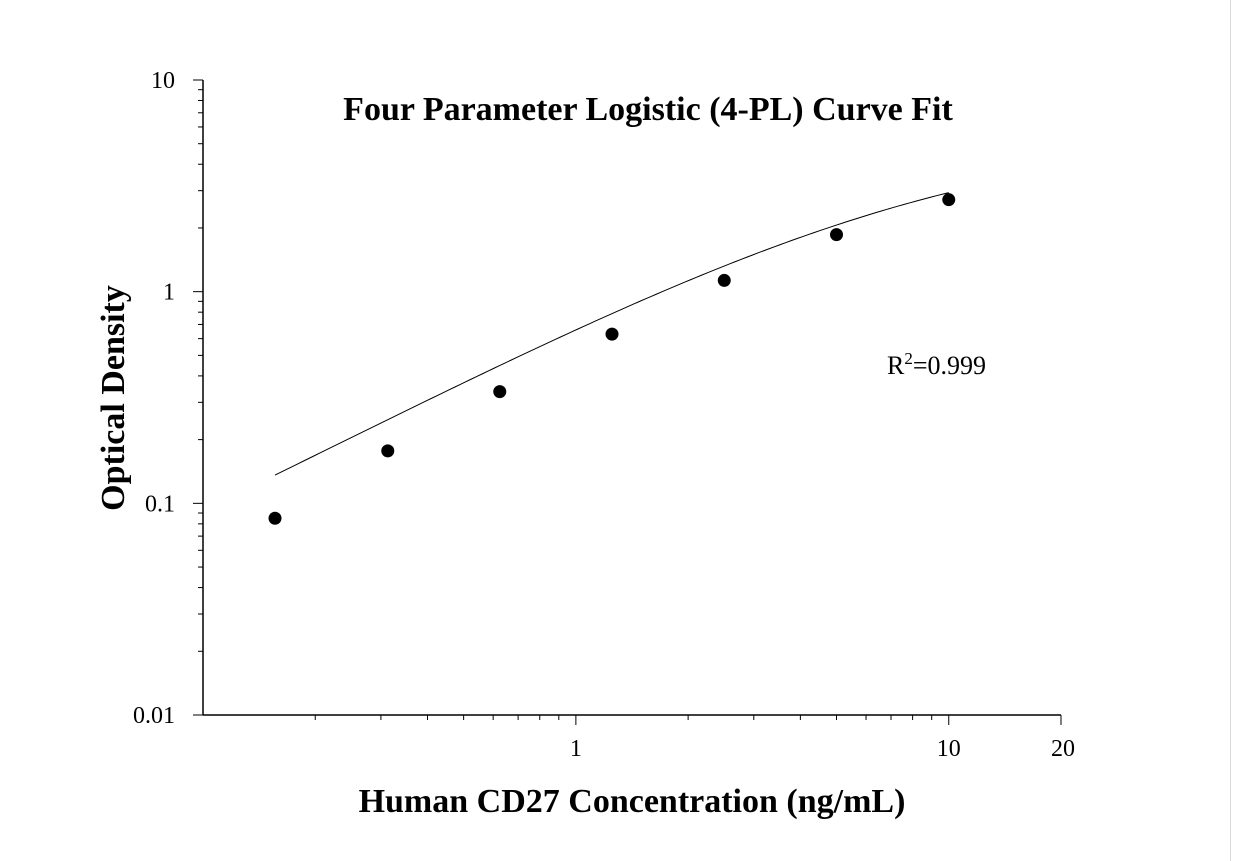  What do you see at coordinates (154, 716) in the screenshot?
I see `y-tick-label: 0.01` at bounding box center [154, 716].